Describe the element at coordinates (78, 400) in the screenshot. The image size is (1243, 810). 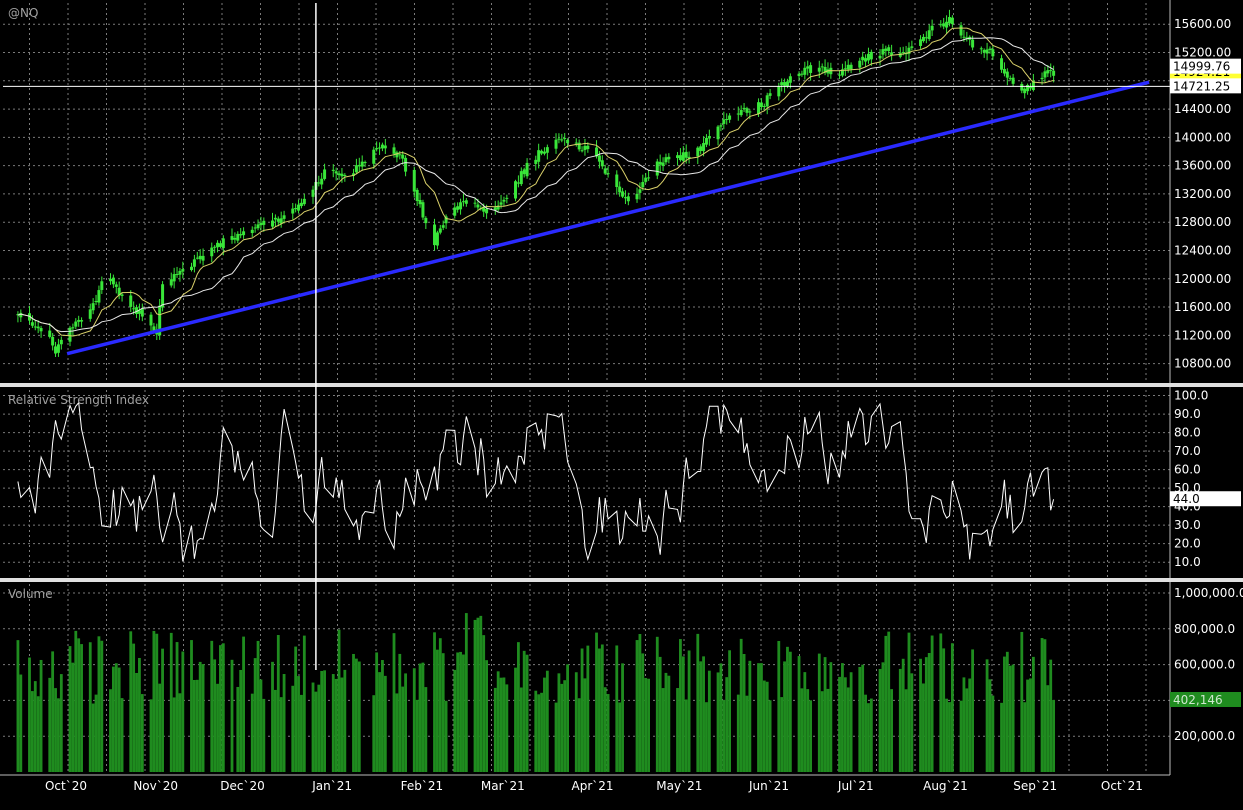
I see `rsi-pane-label: Relative Strength Index` at that location.